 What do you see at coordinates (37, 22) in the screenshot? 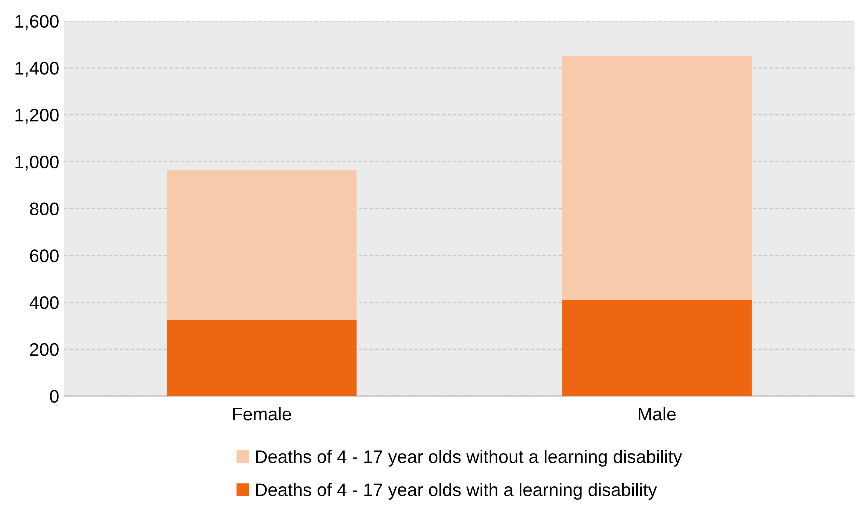
I see `y-tick-label: 1,600` at bounding box center [37, 22].